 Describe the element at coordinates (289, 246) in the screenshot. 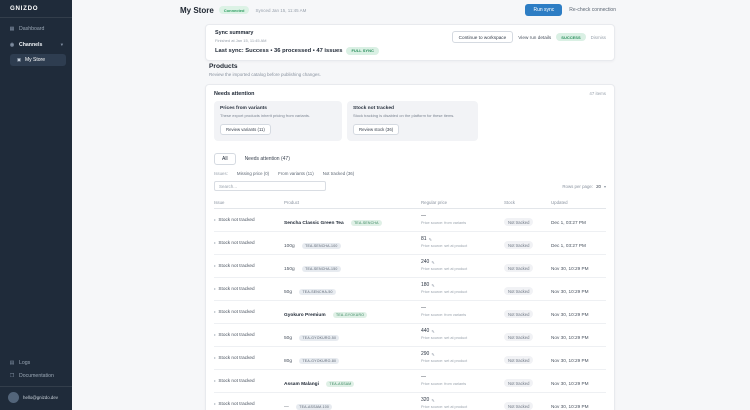

I see `product-name: 100g` at that location.